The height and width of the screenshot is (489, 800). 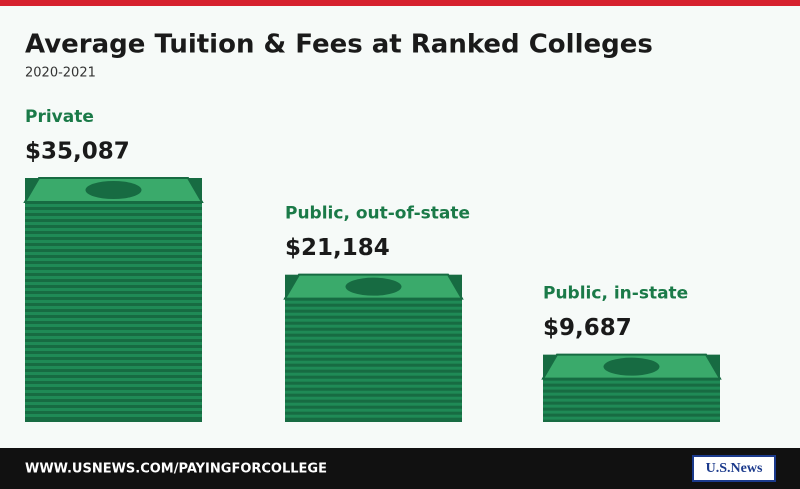 I want to click on footer-bar, so click(x=400, y=468).